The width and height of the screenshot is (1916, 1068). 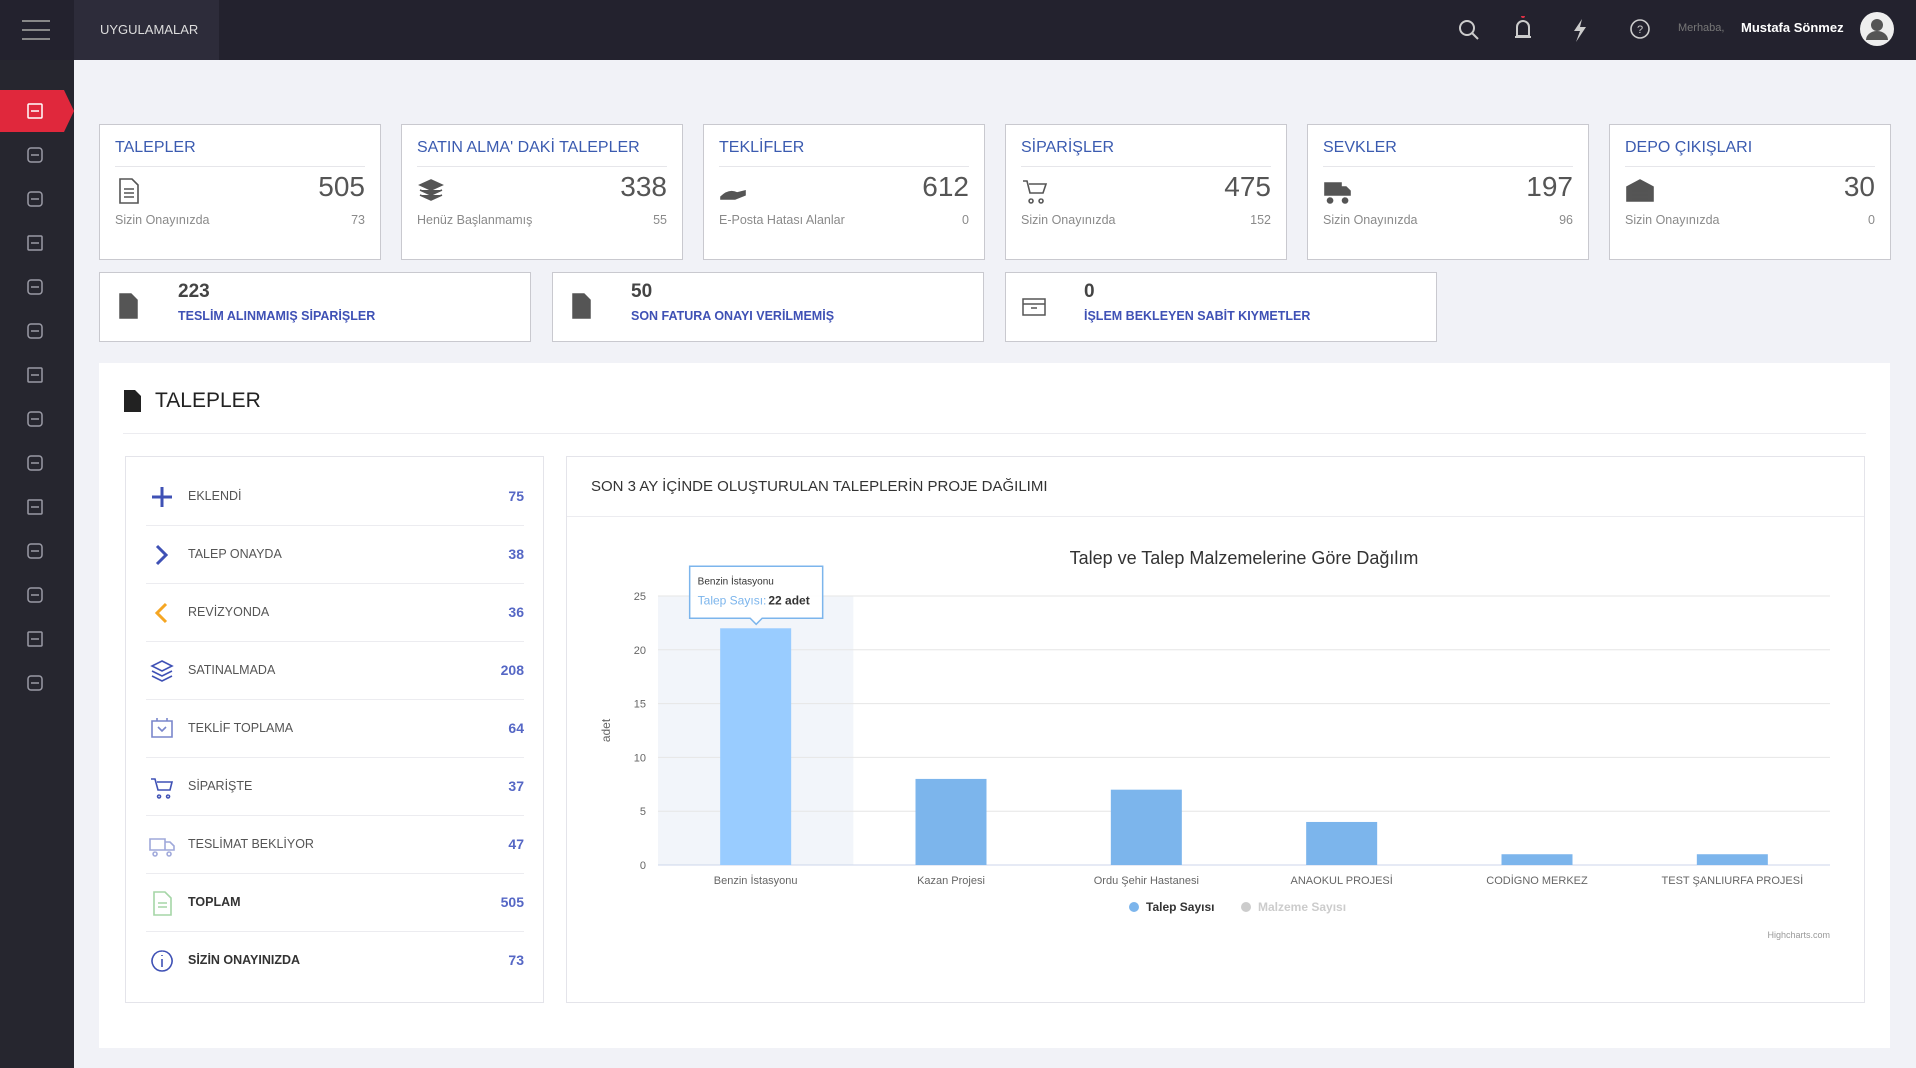 What do you see at coordinates (1469, 30) in the screenshot?
I see `search-icon` at bounding box center [1469, 30].